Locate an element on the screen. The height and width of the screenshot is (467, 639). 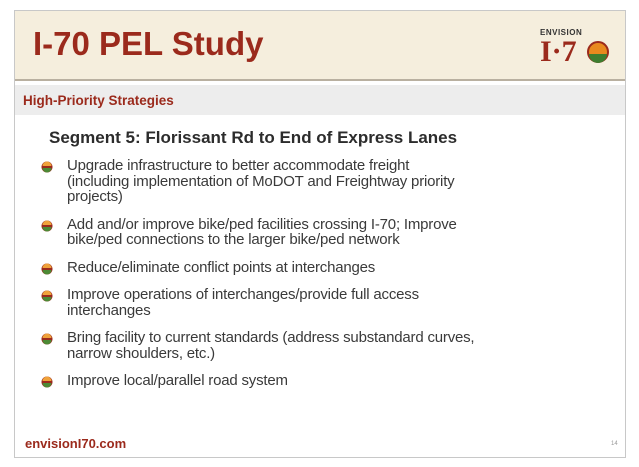
bullet-text: projects) is located at coordinates (95, 196).